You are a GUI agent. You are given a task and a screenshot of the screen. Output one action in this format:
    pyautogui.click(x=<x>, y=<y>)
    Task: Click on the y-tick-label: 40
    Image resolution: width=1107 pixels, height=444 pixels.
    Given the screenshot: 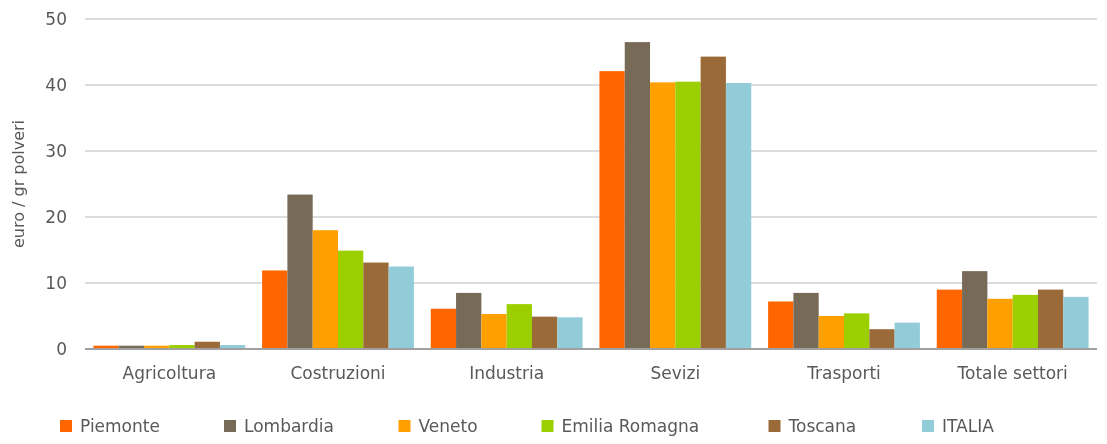 What is the action you would take?
    pyautogui.click(x=56, y=84)
    